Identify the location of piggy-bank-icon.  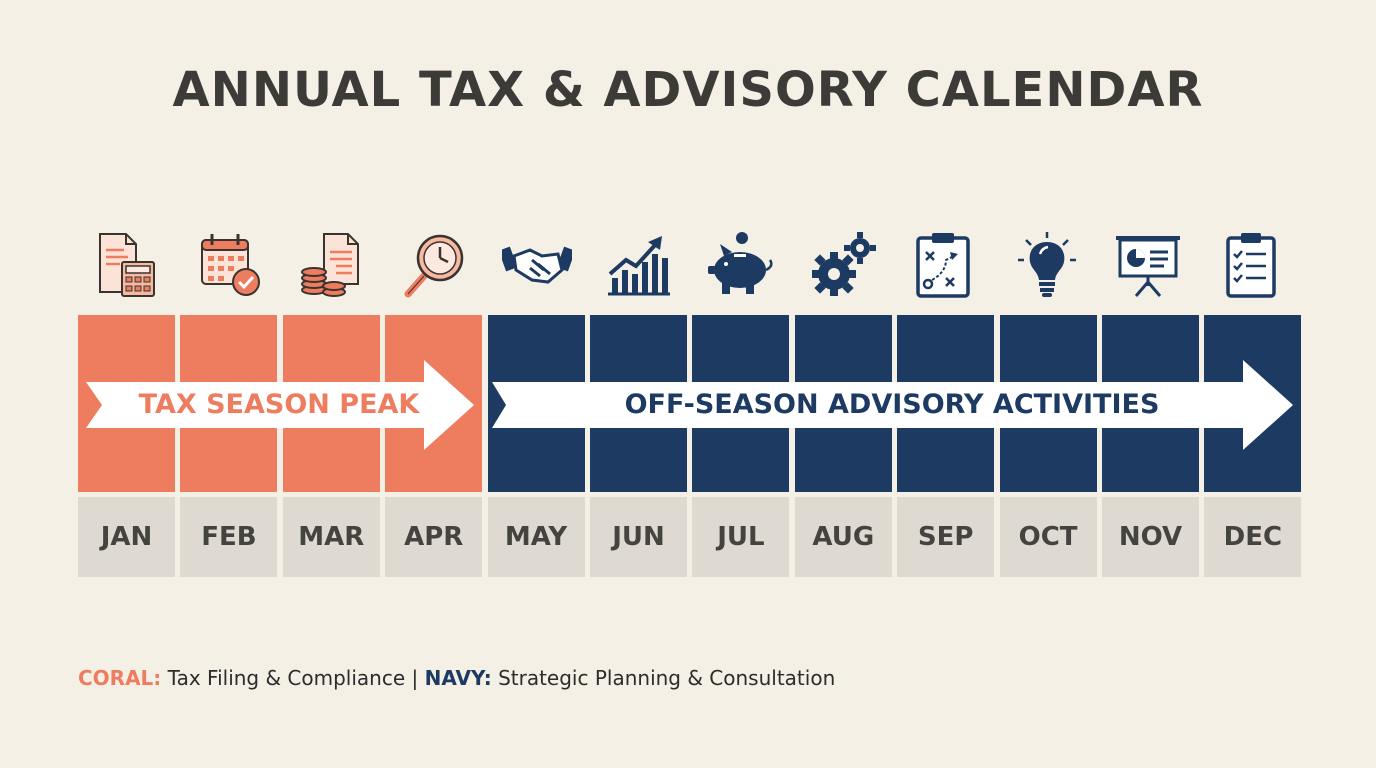
(740, 265).